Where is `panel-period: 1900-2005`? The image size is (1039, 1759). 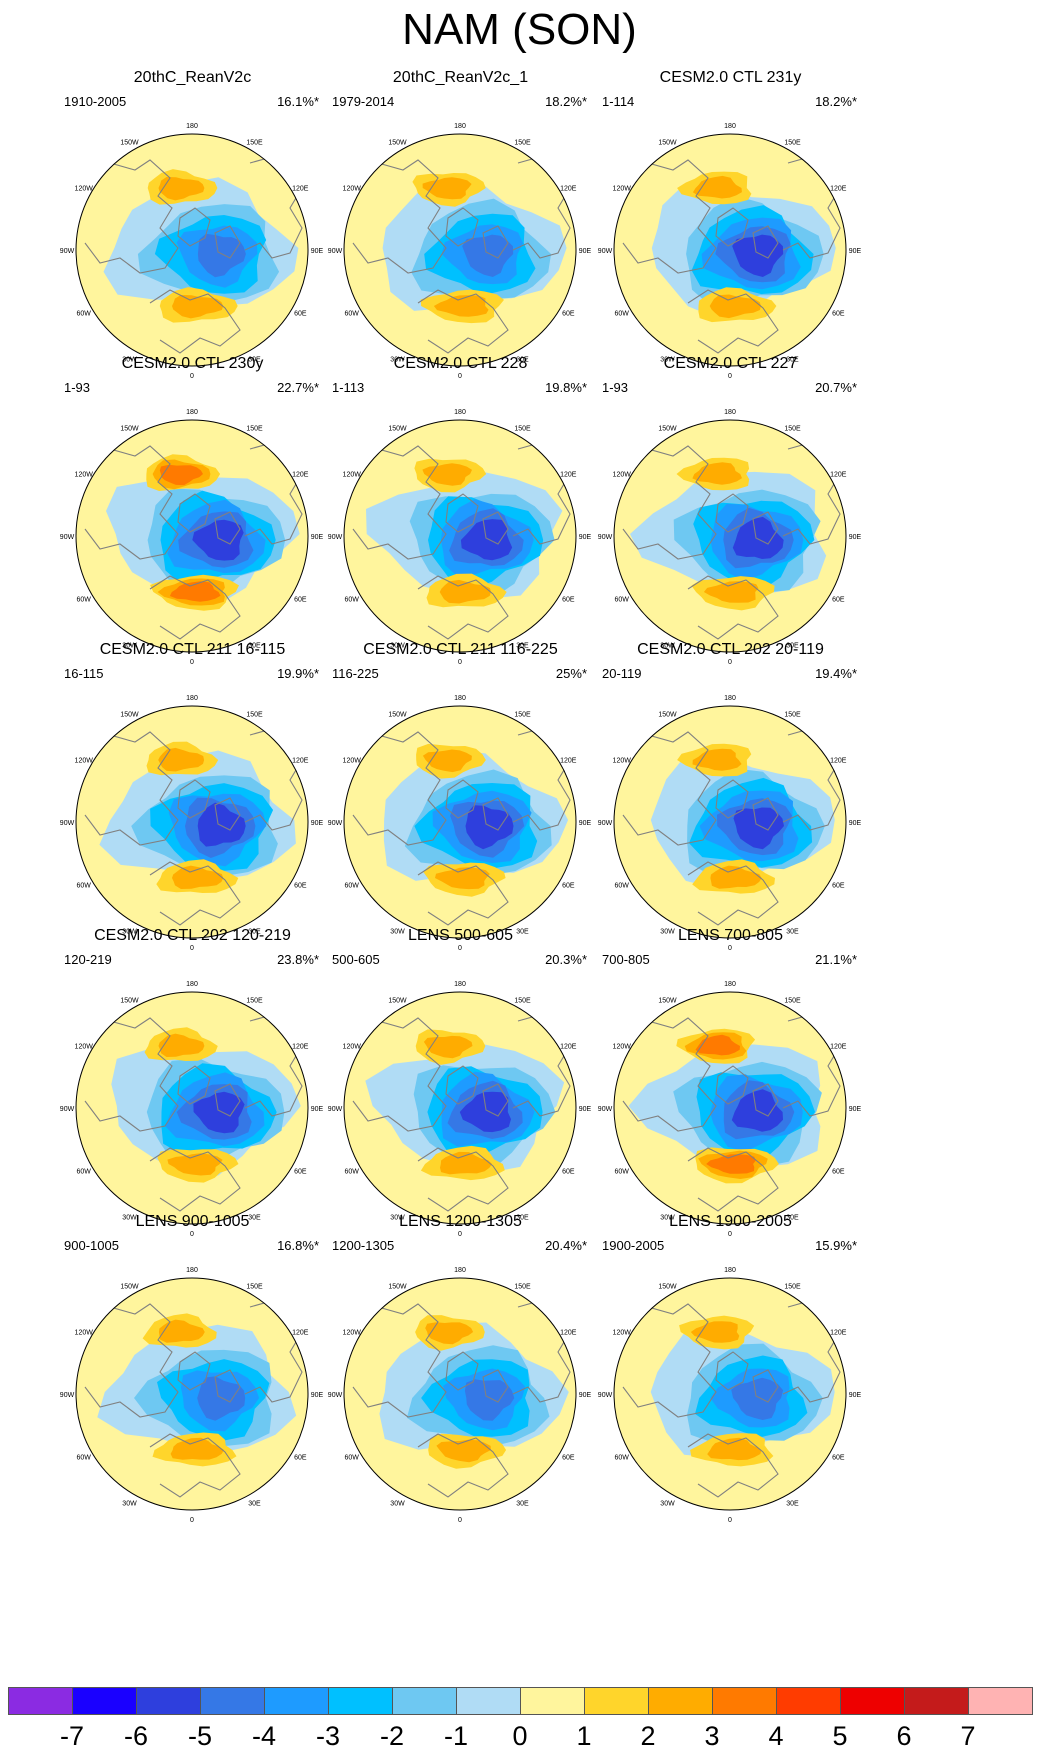 panel-period: 1900-2005 is located at coordinates (633, 1245).